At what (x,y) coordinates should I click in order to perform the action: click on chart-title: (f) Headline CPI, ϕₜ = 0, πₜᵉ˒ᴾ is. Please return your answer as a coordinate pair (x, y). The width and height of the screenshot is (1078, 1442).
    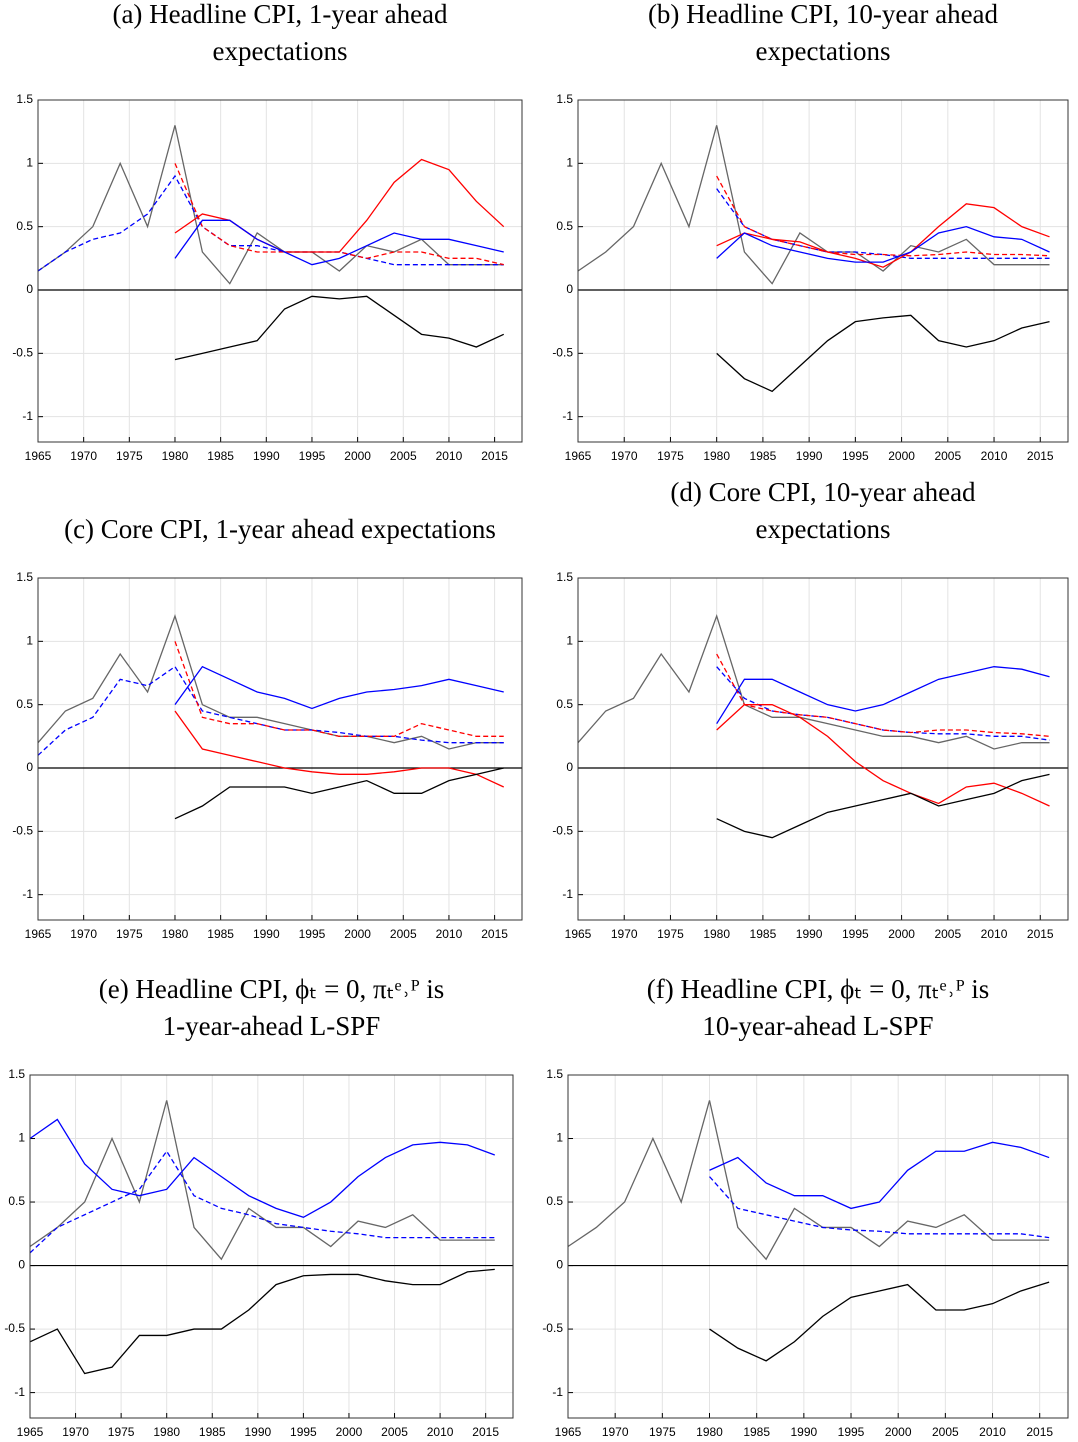
    Looking at the image, I should click on (818, 989).